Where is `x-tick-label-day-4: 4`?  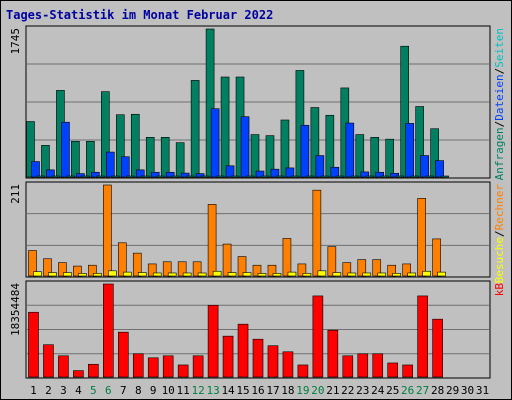
x-tick-label-day-4: 4 is located at coordinates (78, 390).